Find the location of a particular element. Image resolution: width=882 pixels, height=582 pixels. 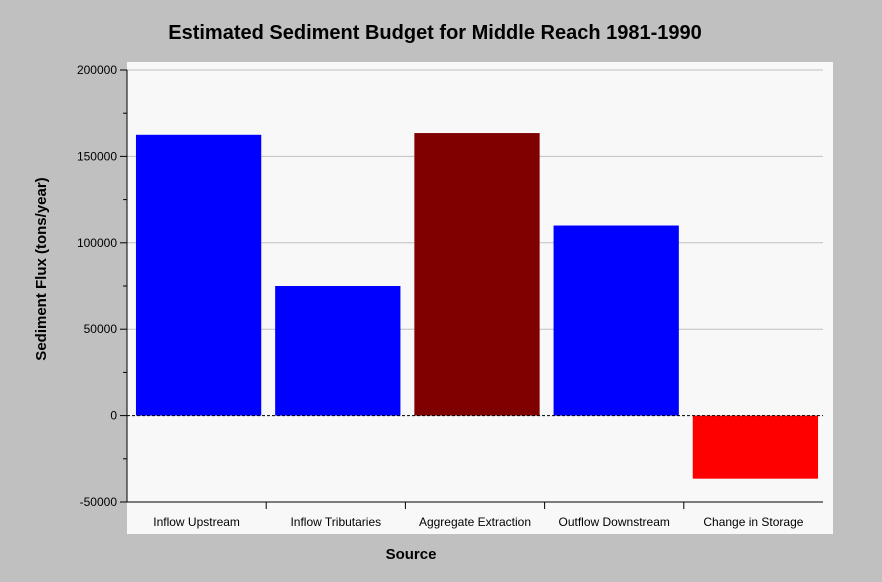

x-tick-label: Inflow Upstream is located at coordinates (196, 522).